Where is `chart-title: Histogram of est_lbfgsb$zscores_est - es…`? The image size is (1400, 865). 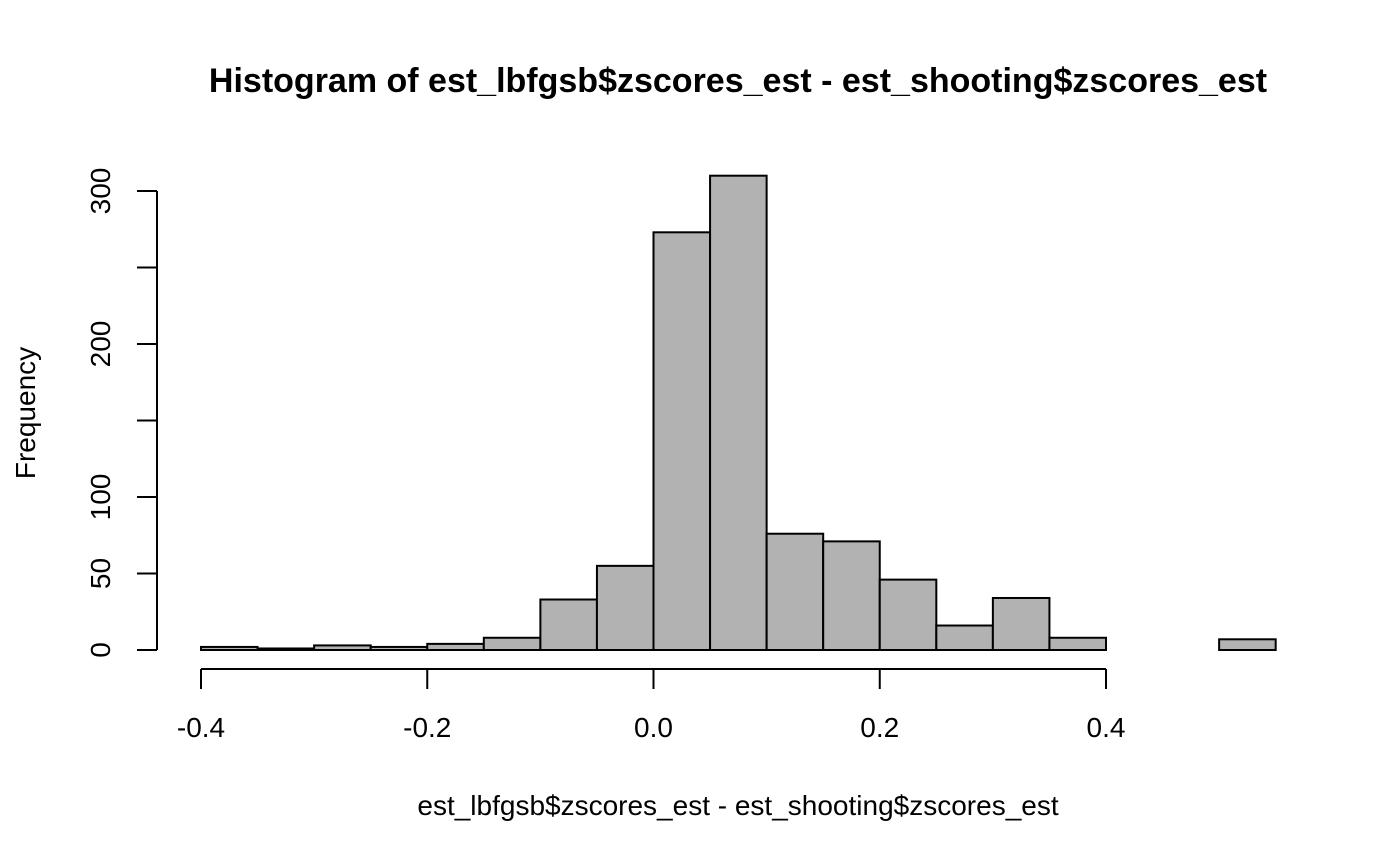
chart-title: Histogram of est_lbfgsb$zscores_est - es… is located at coordinates (738, 81).